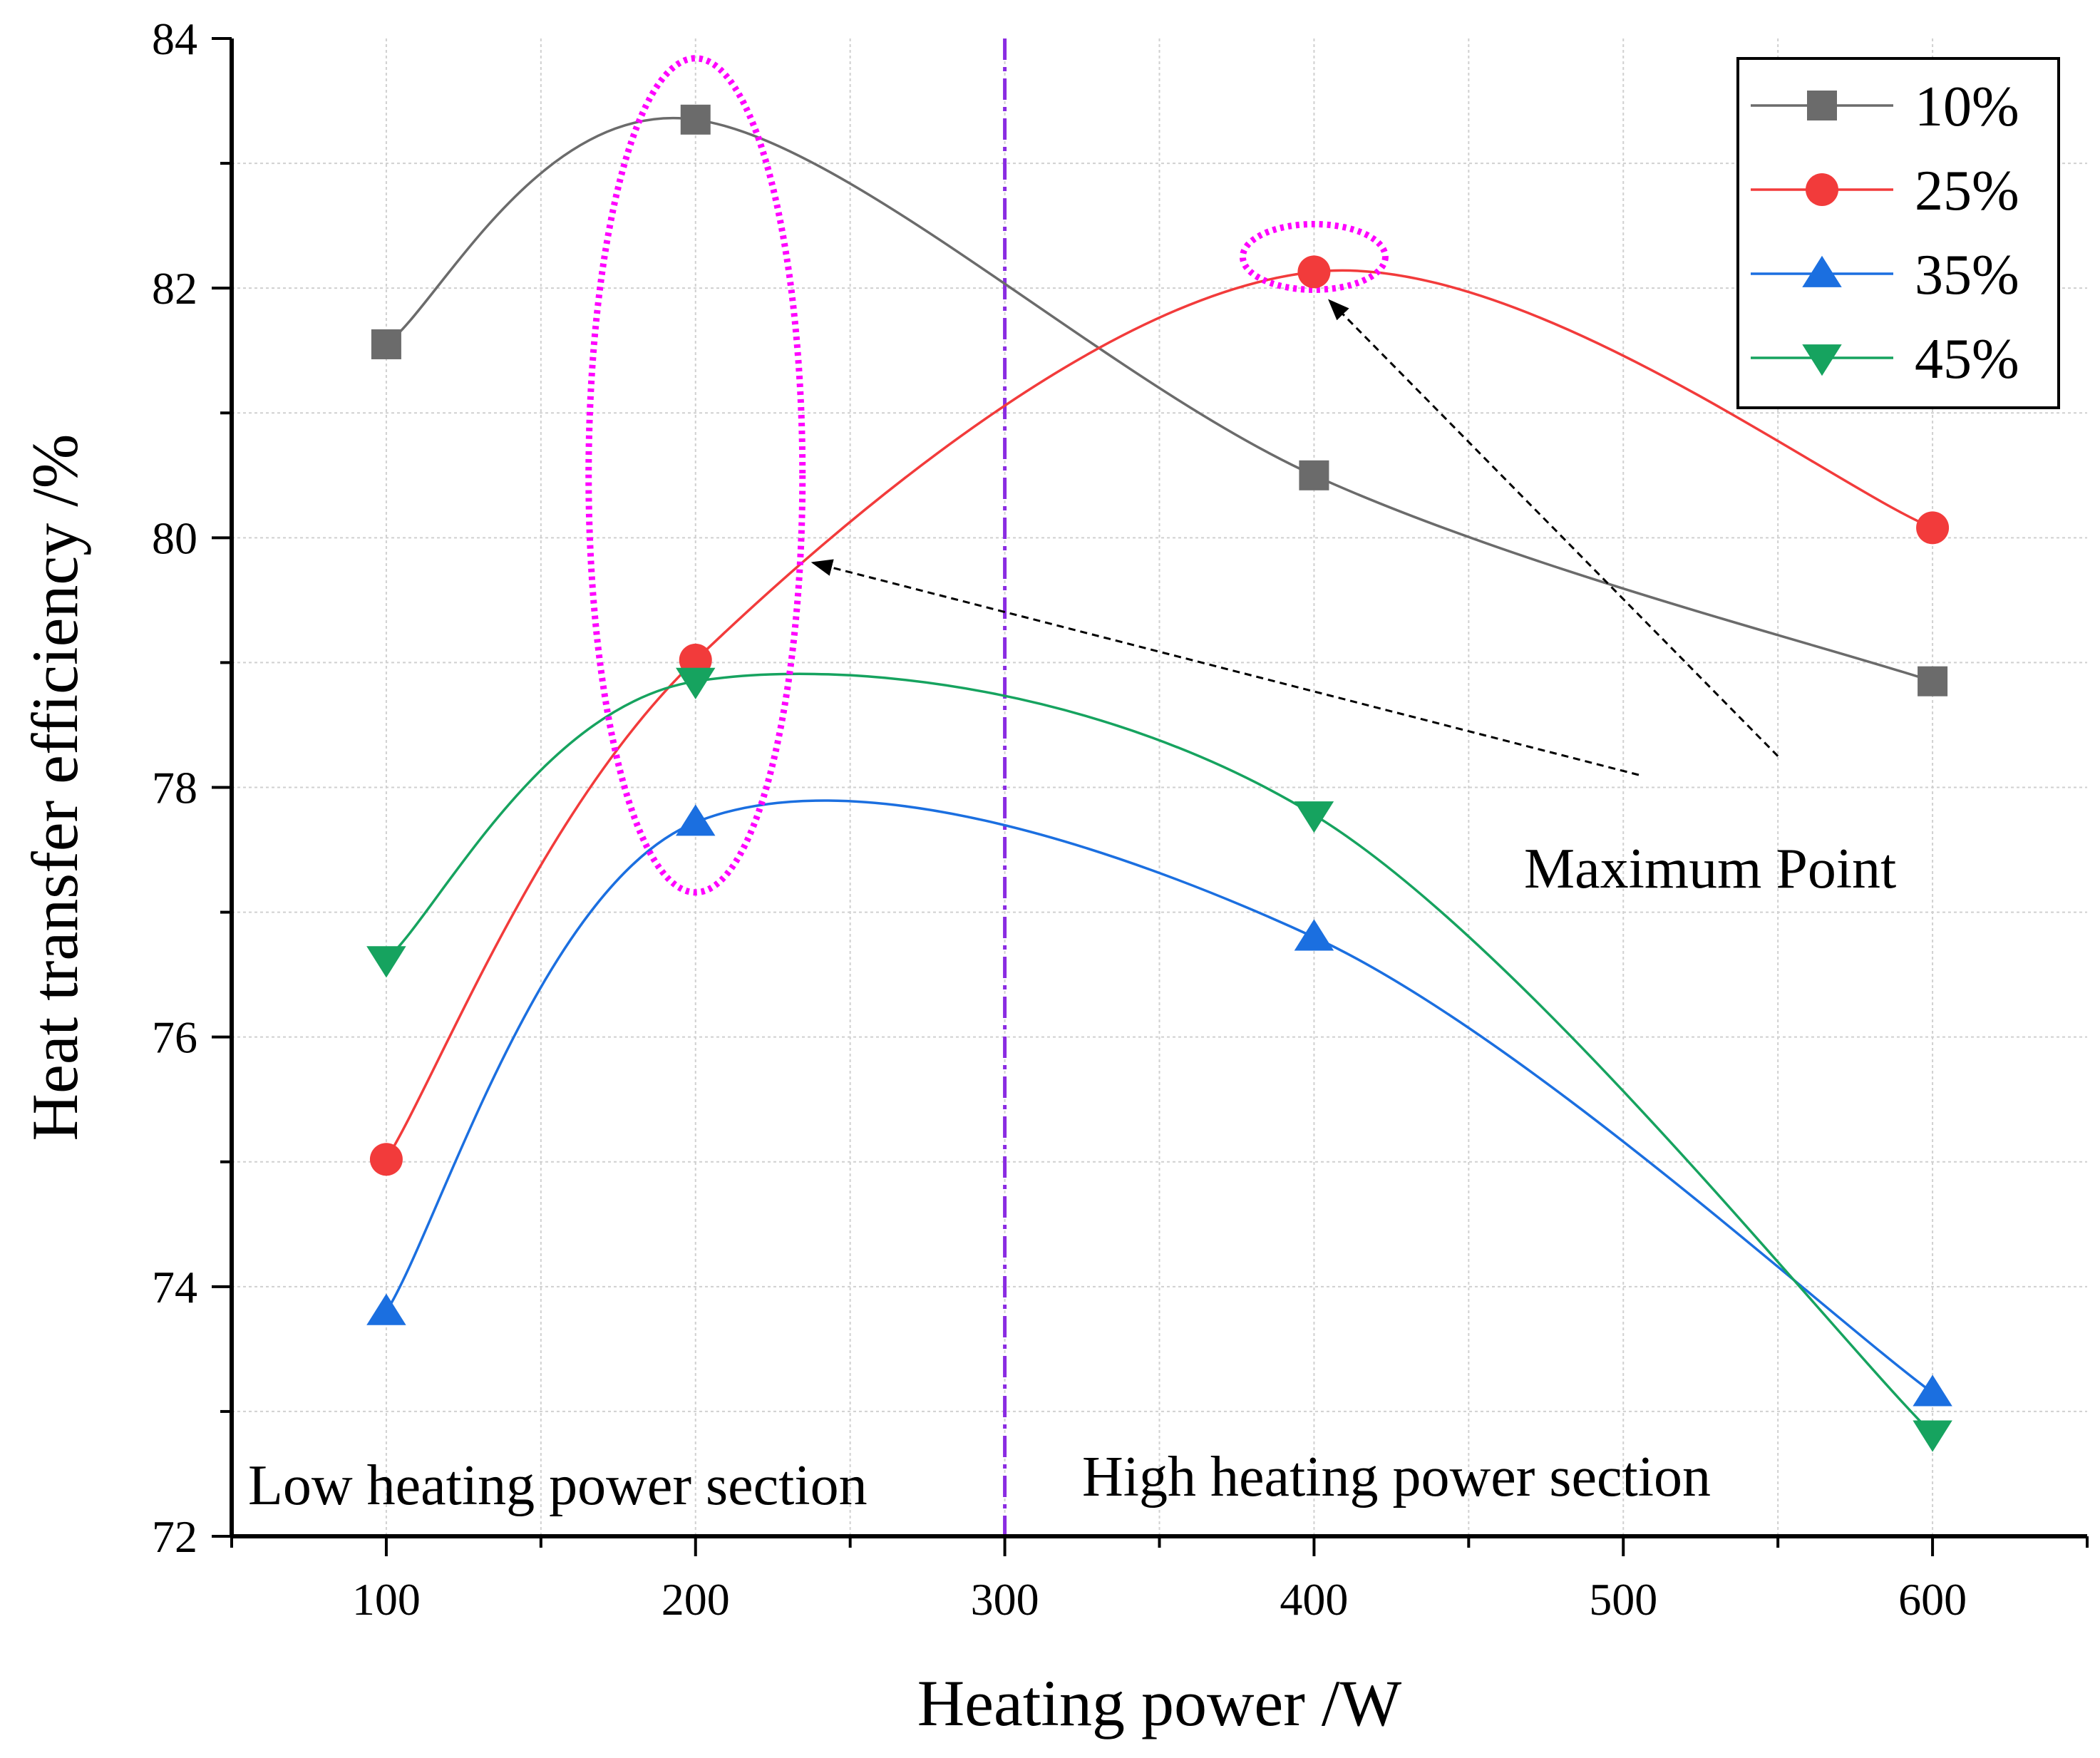 The image size is (2100, 1758). I want to click on high-section-label: High heating power section, so click(1396, 1477).